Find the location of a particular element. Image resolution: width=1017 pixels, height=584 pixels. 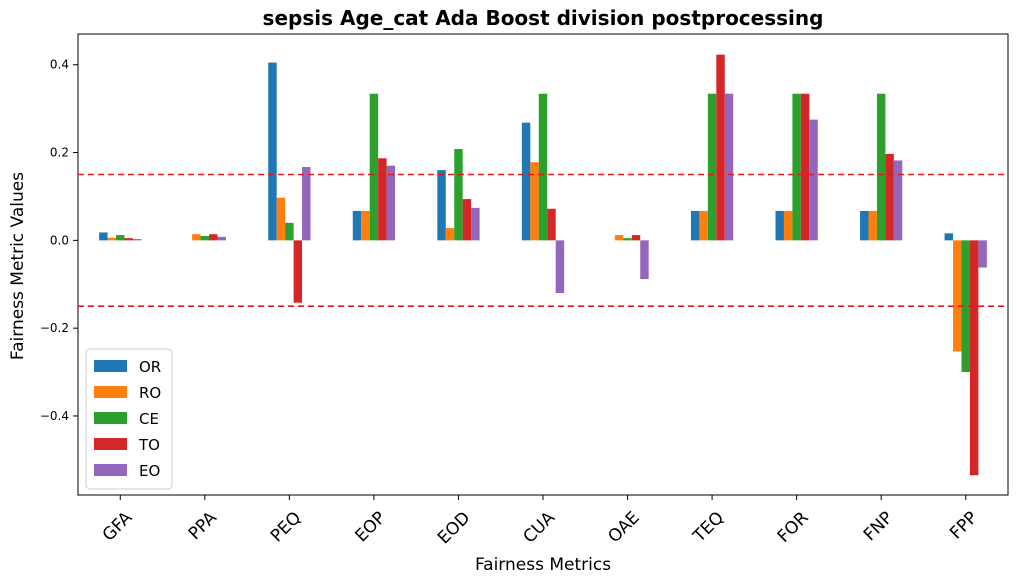

x-axis: GFA PPA PEQ EOP EOD CUA OAE TEQ FOR FNP FPP is located at coordinates (540, 521).